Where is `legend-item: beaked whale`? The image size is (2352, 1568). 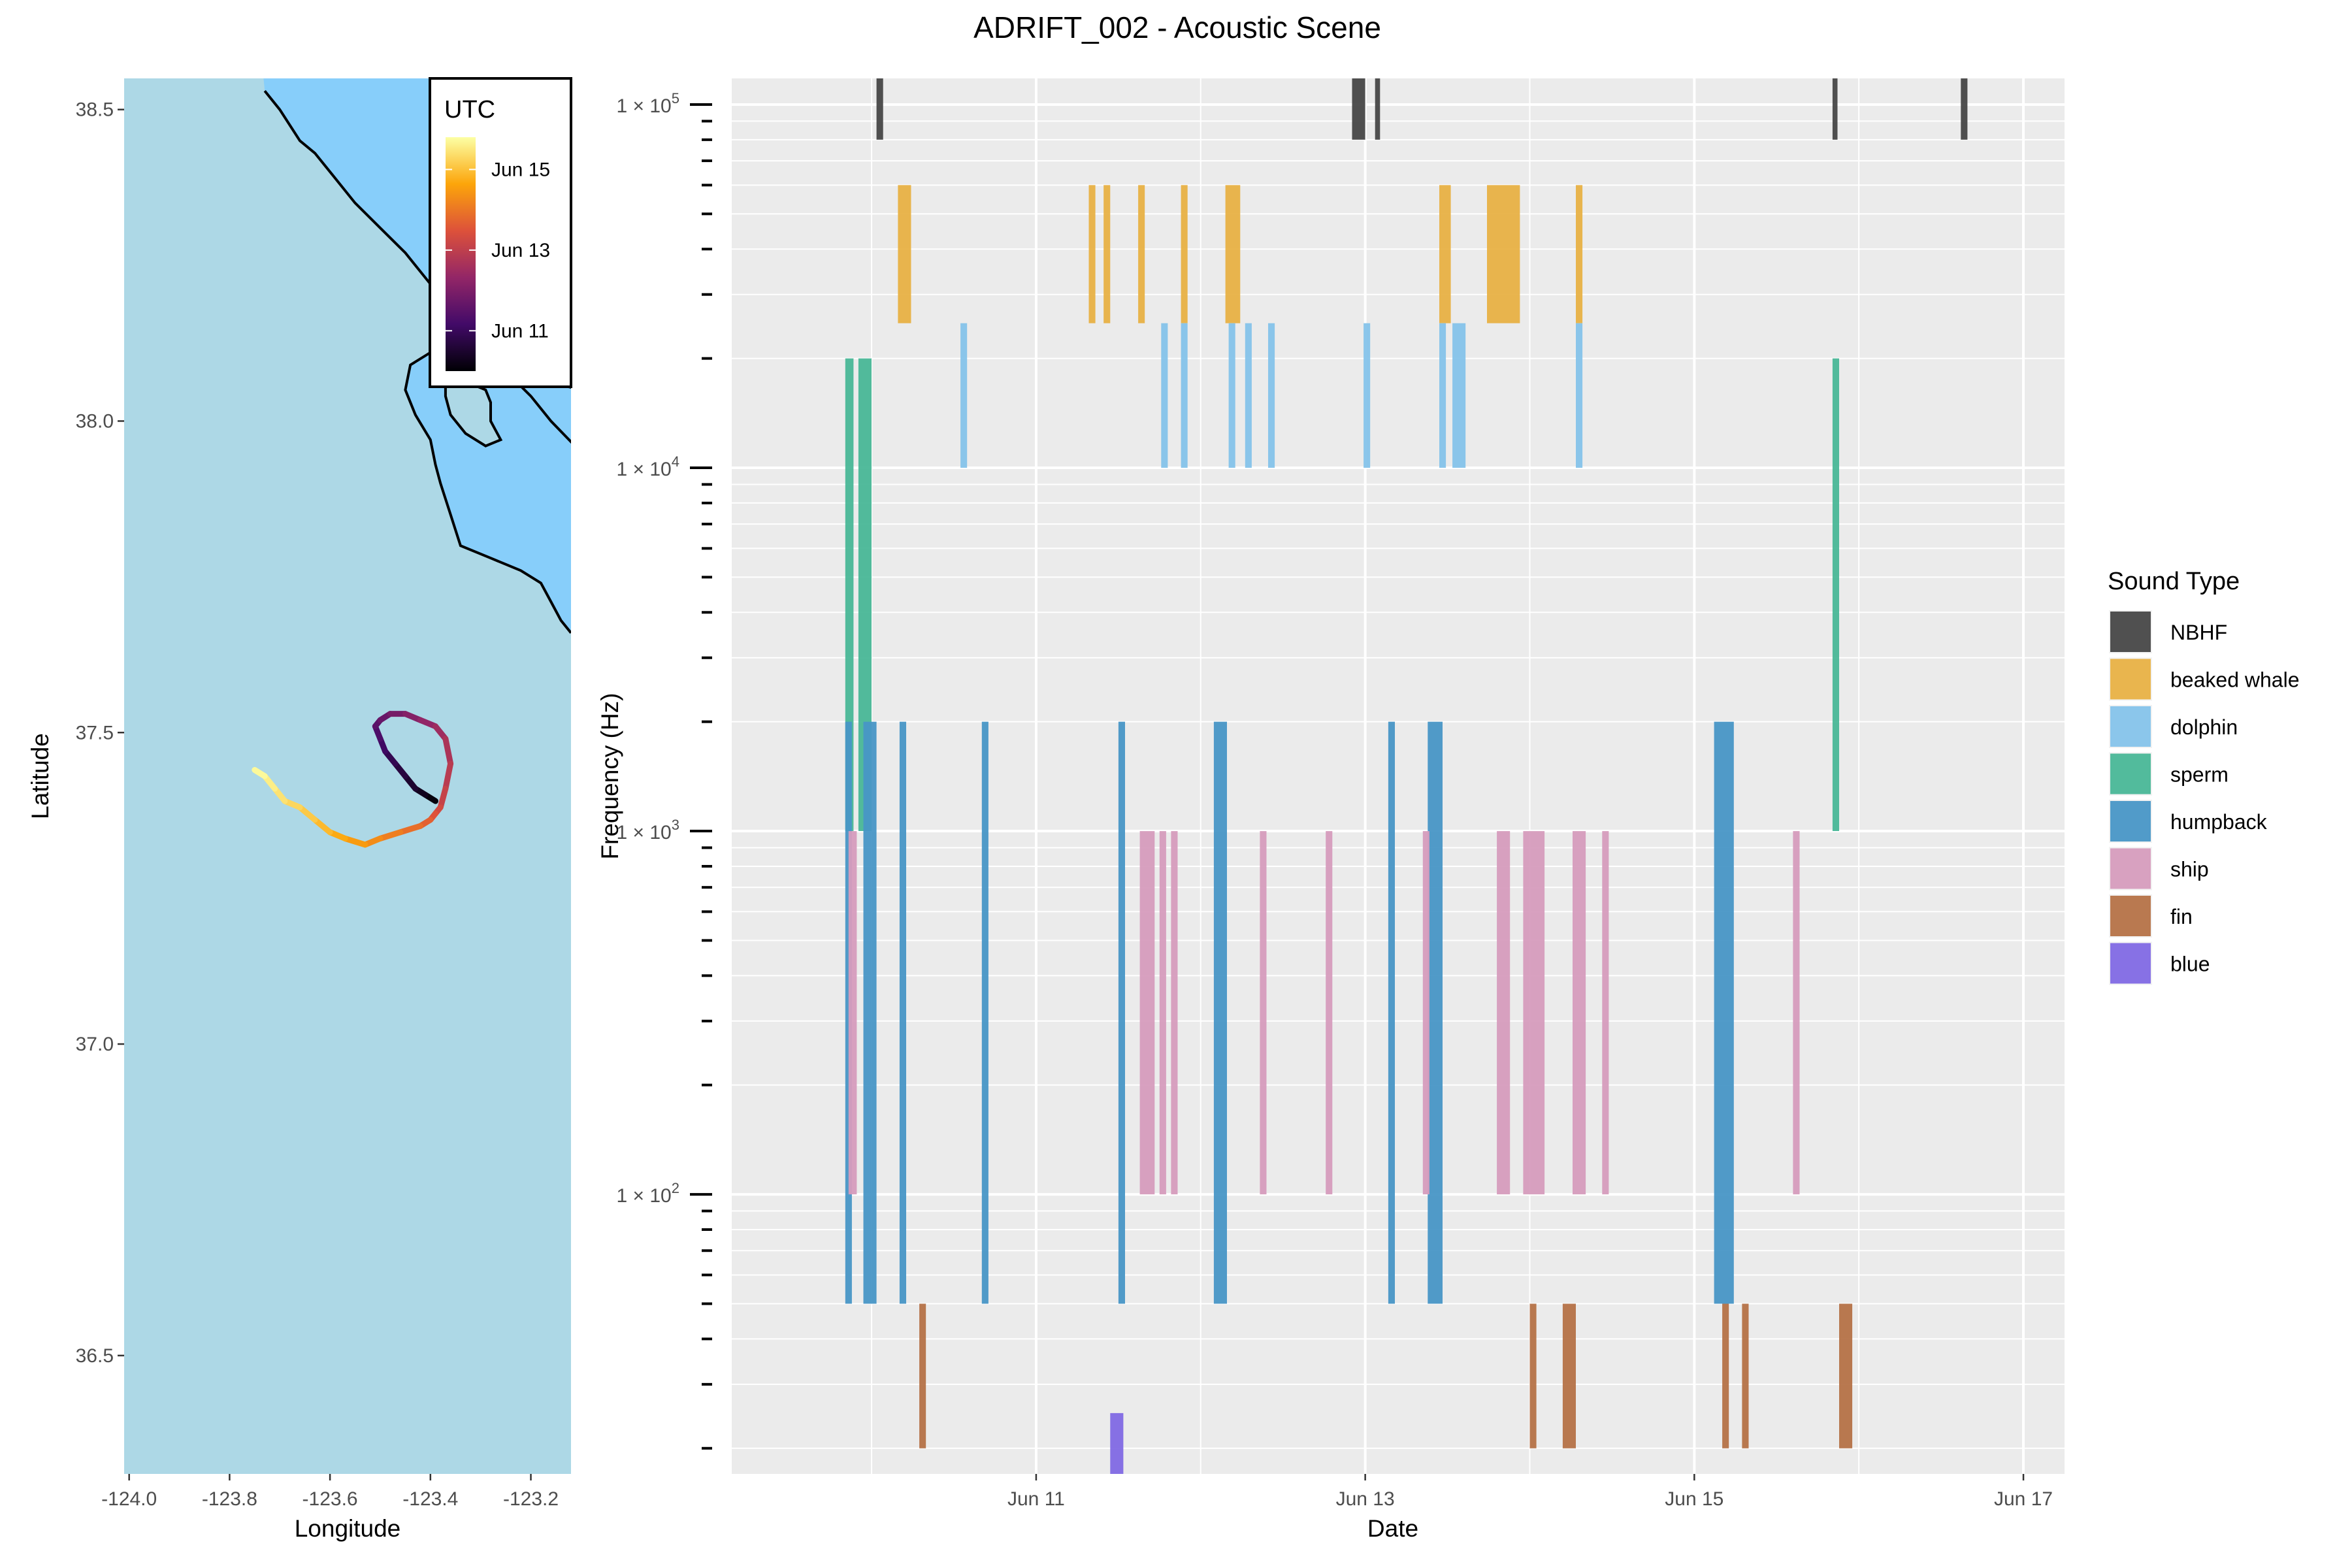
legend-item: beaked whale is located at coordinates (2204, 679).